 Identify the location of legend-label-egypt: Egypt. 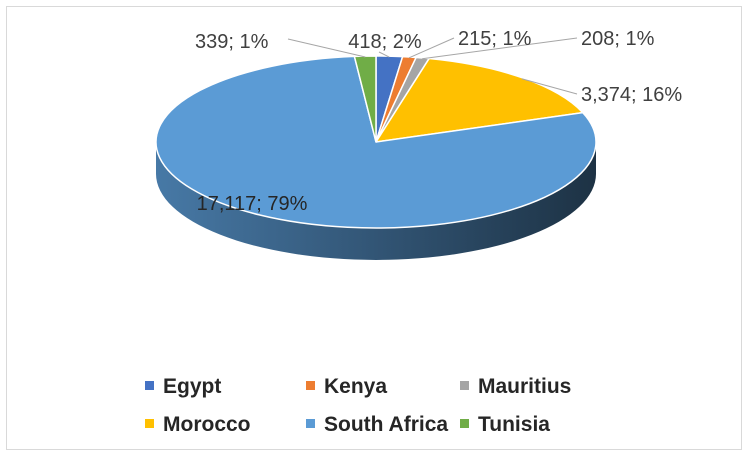
(192, 386).